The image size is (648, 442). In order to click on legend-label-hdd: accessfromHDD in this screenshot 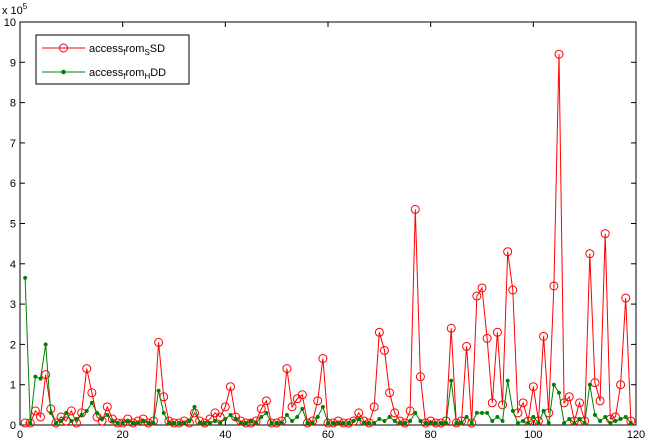, I will do `click(127, 74)`.